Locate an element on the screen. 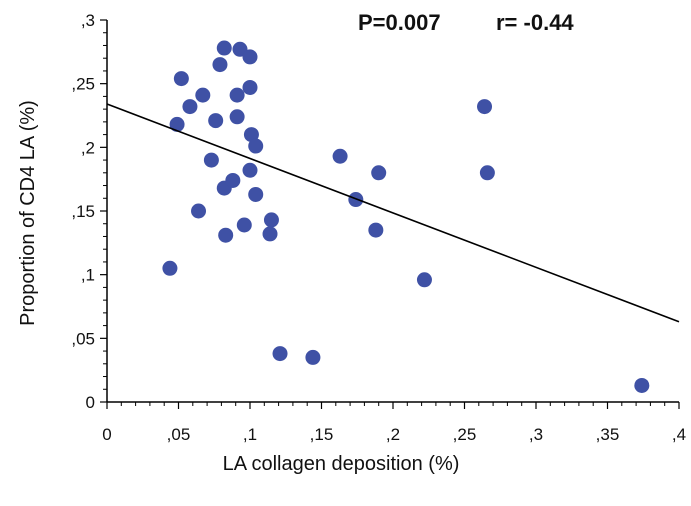 The width and height of the screenshot is (691, 506). x-tick-label: ,2 is located at coordinates (393, 434).